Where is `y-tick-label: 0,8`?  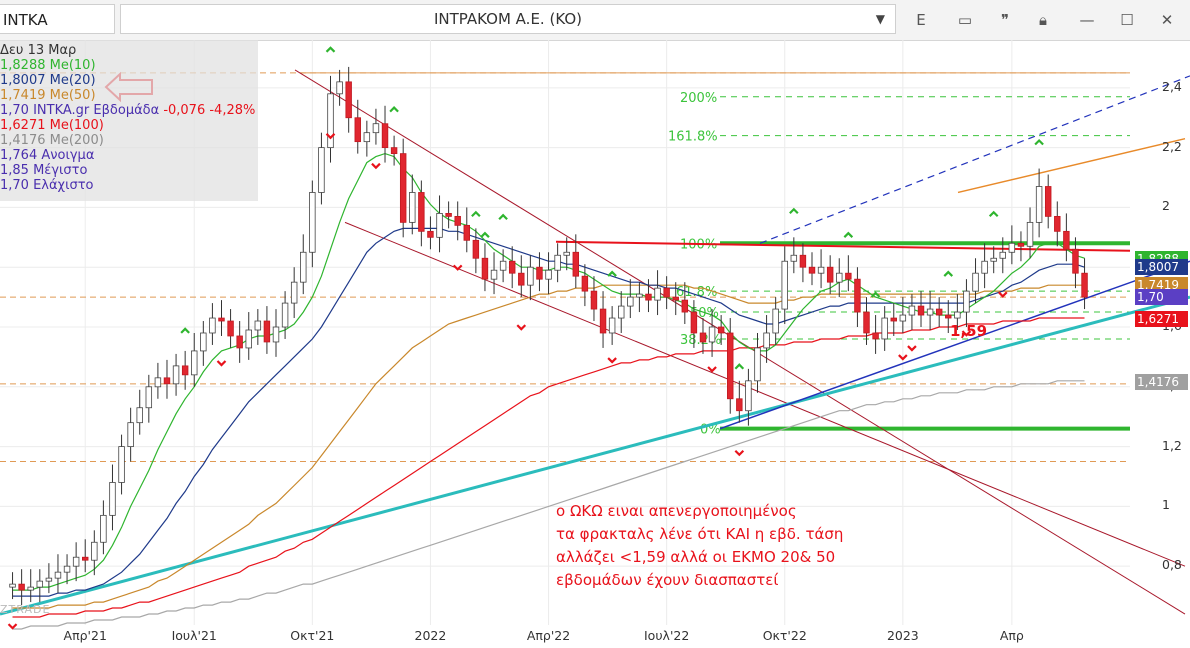
y-tick-label: 0,8 is located at coordinates (1172, 565).